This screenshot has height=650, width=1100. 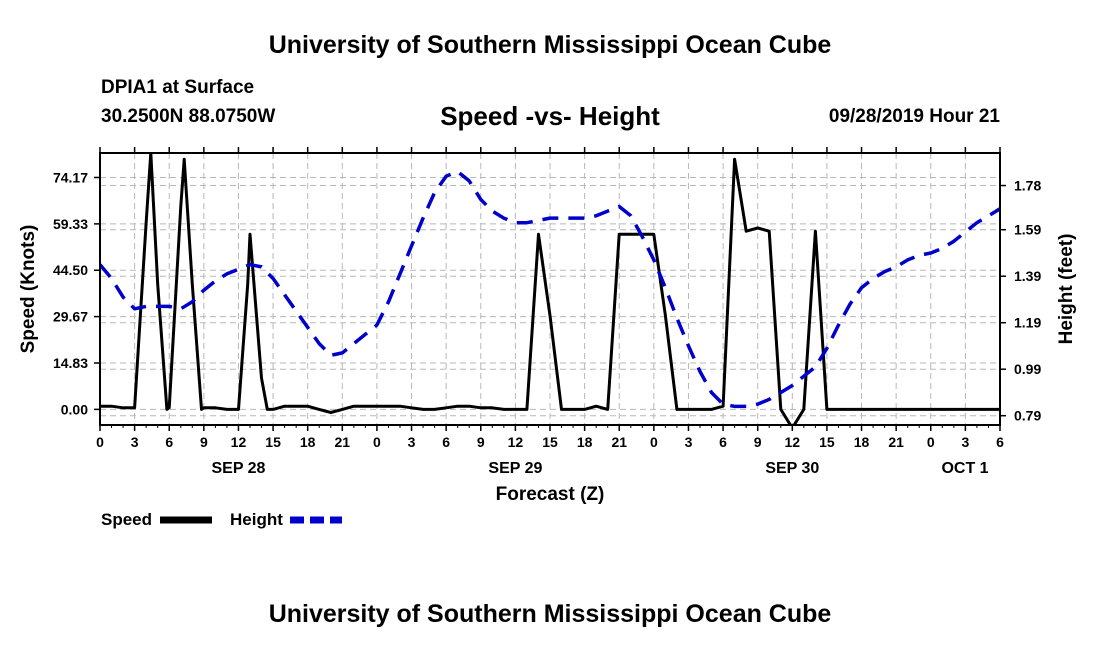 I want to click on y2-tick-label: 1.59, so click(x=1027, y=230).